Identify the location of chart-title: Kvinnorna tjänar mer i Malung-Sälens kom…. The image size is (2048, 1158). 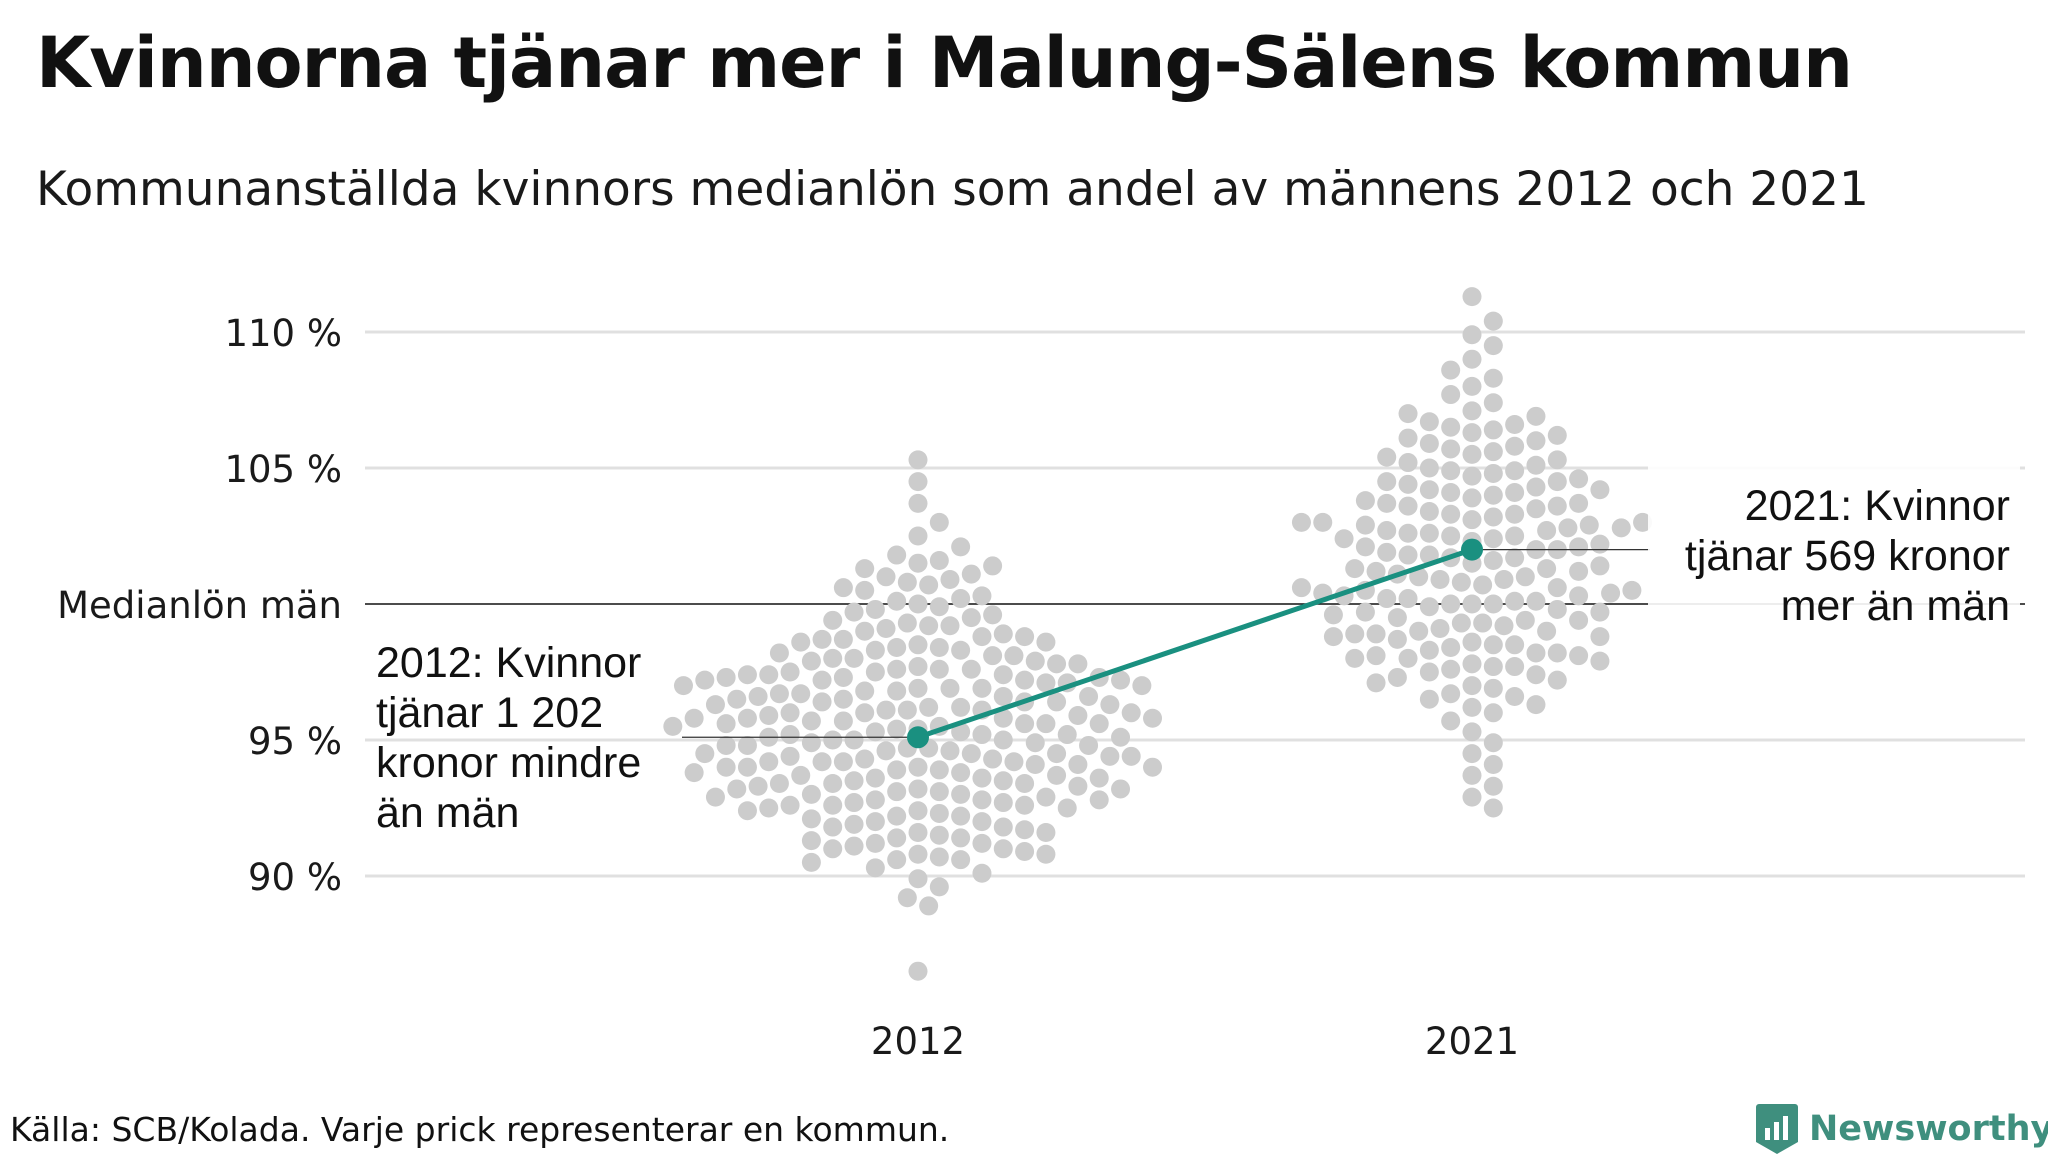
(944, 63).